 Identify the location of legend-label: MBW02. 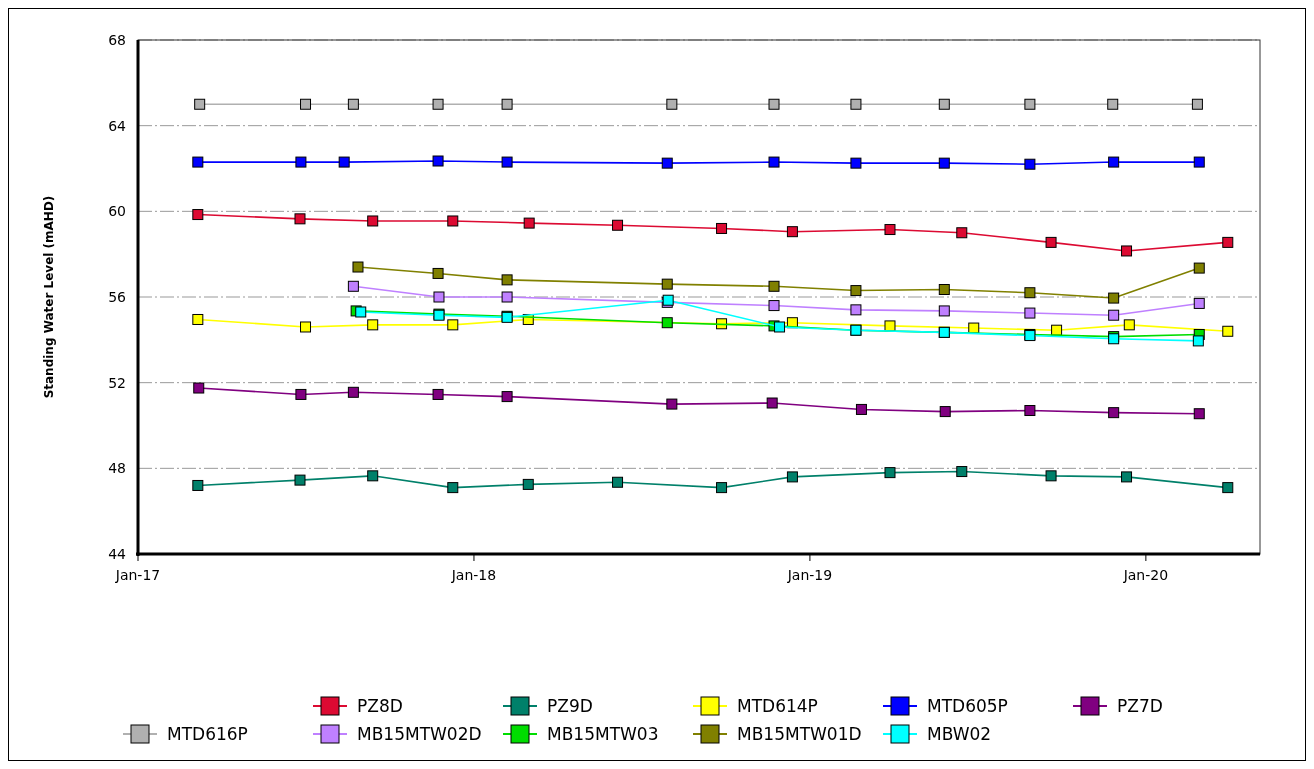
(959, 734).